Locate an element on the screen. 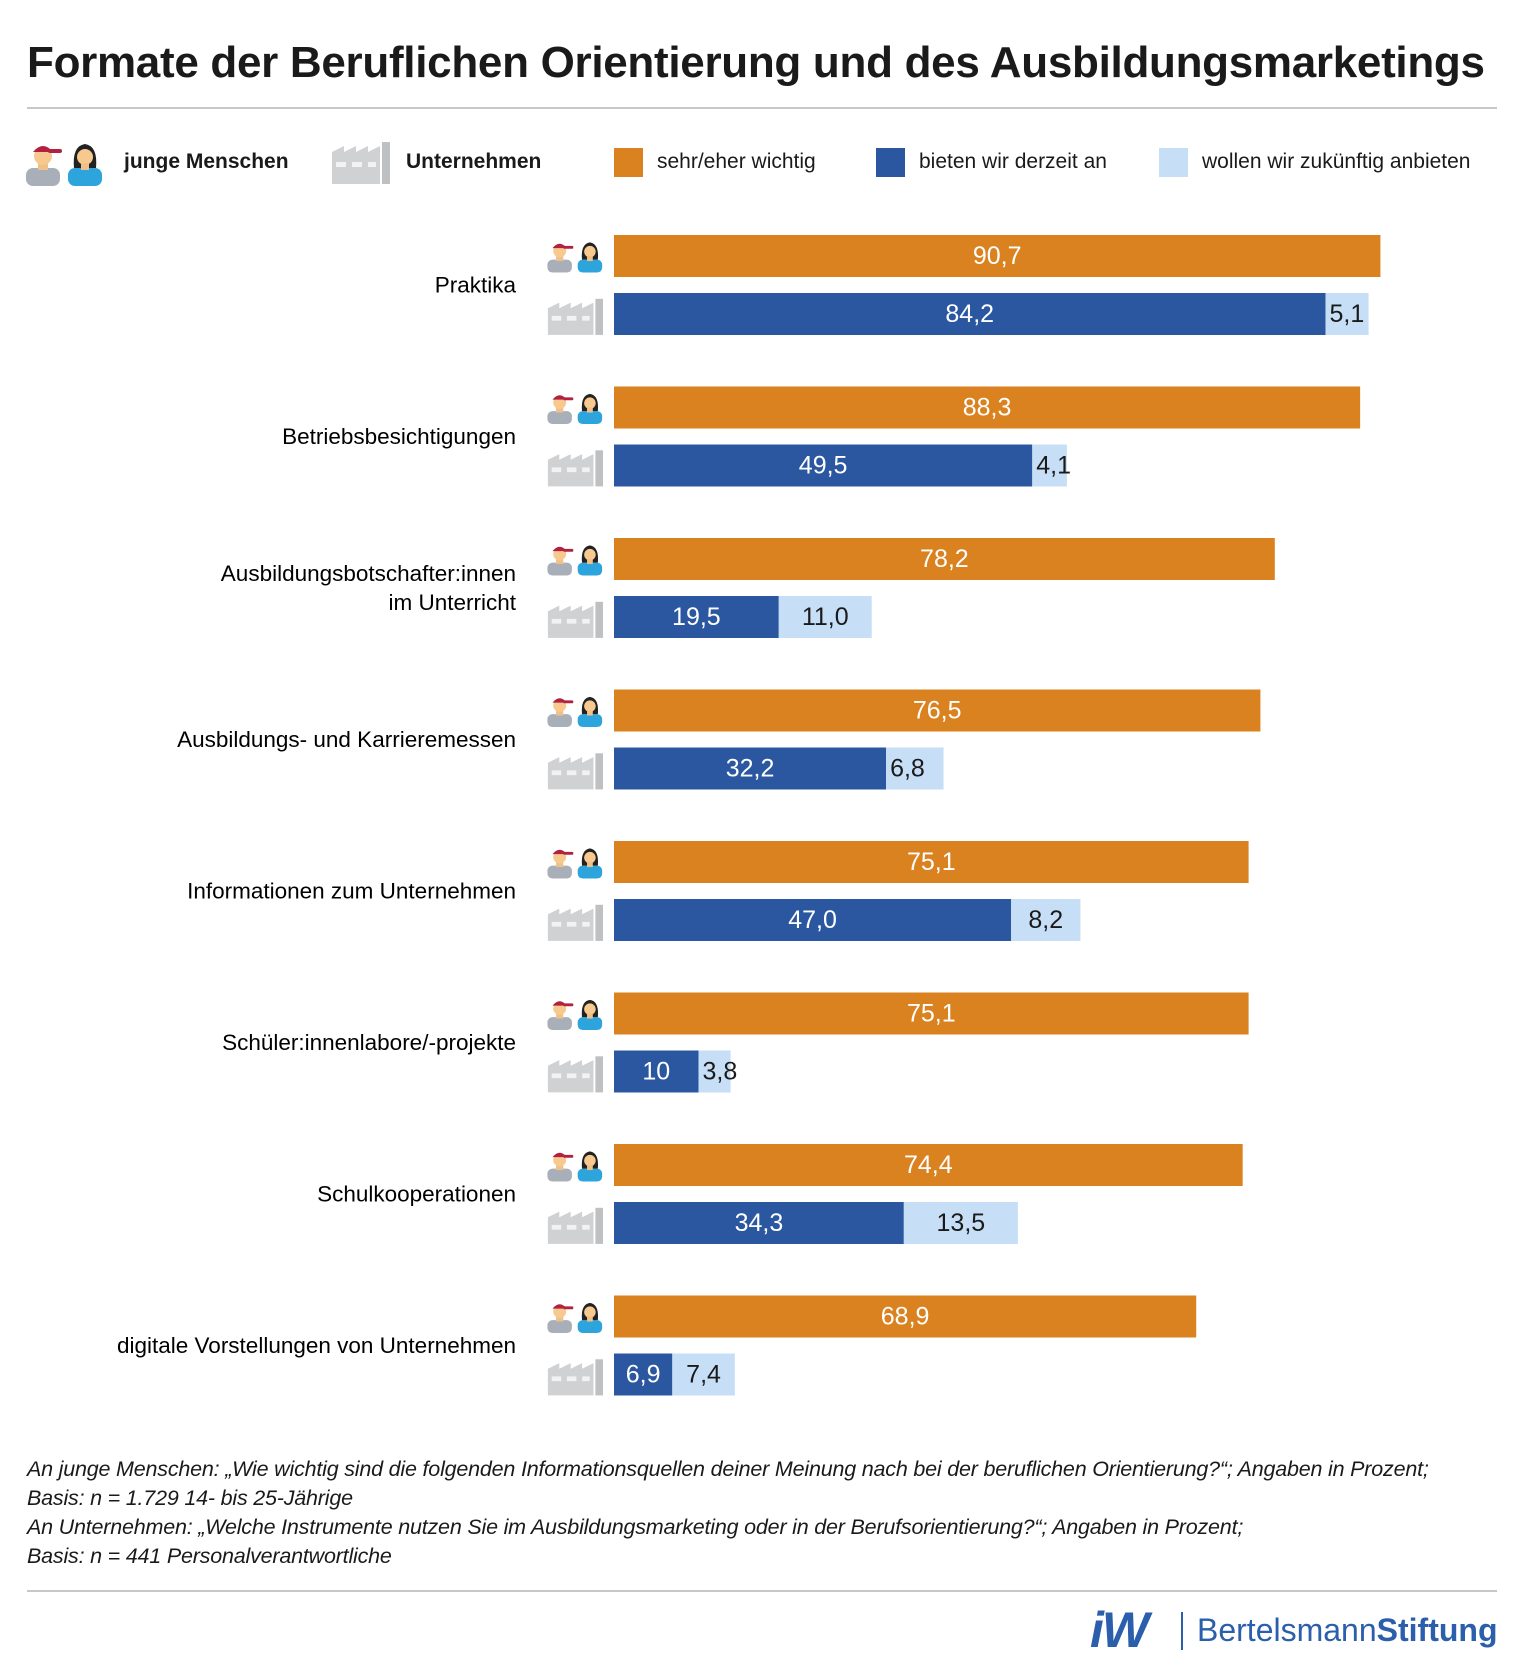 This screenshot has width=1520, height=1663. iw-logo: iW is located at coordinates (1119, 1630).